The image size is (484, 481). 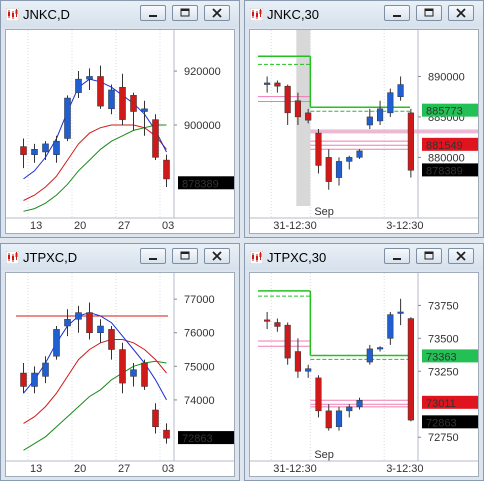 I want to click on y-tick-label: 73750, so click(x=443, y=306).